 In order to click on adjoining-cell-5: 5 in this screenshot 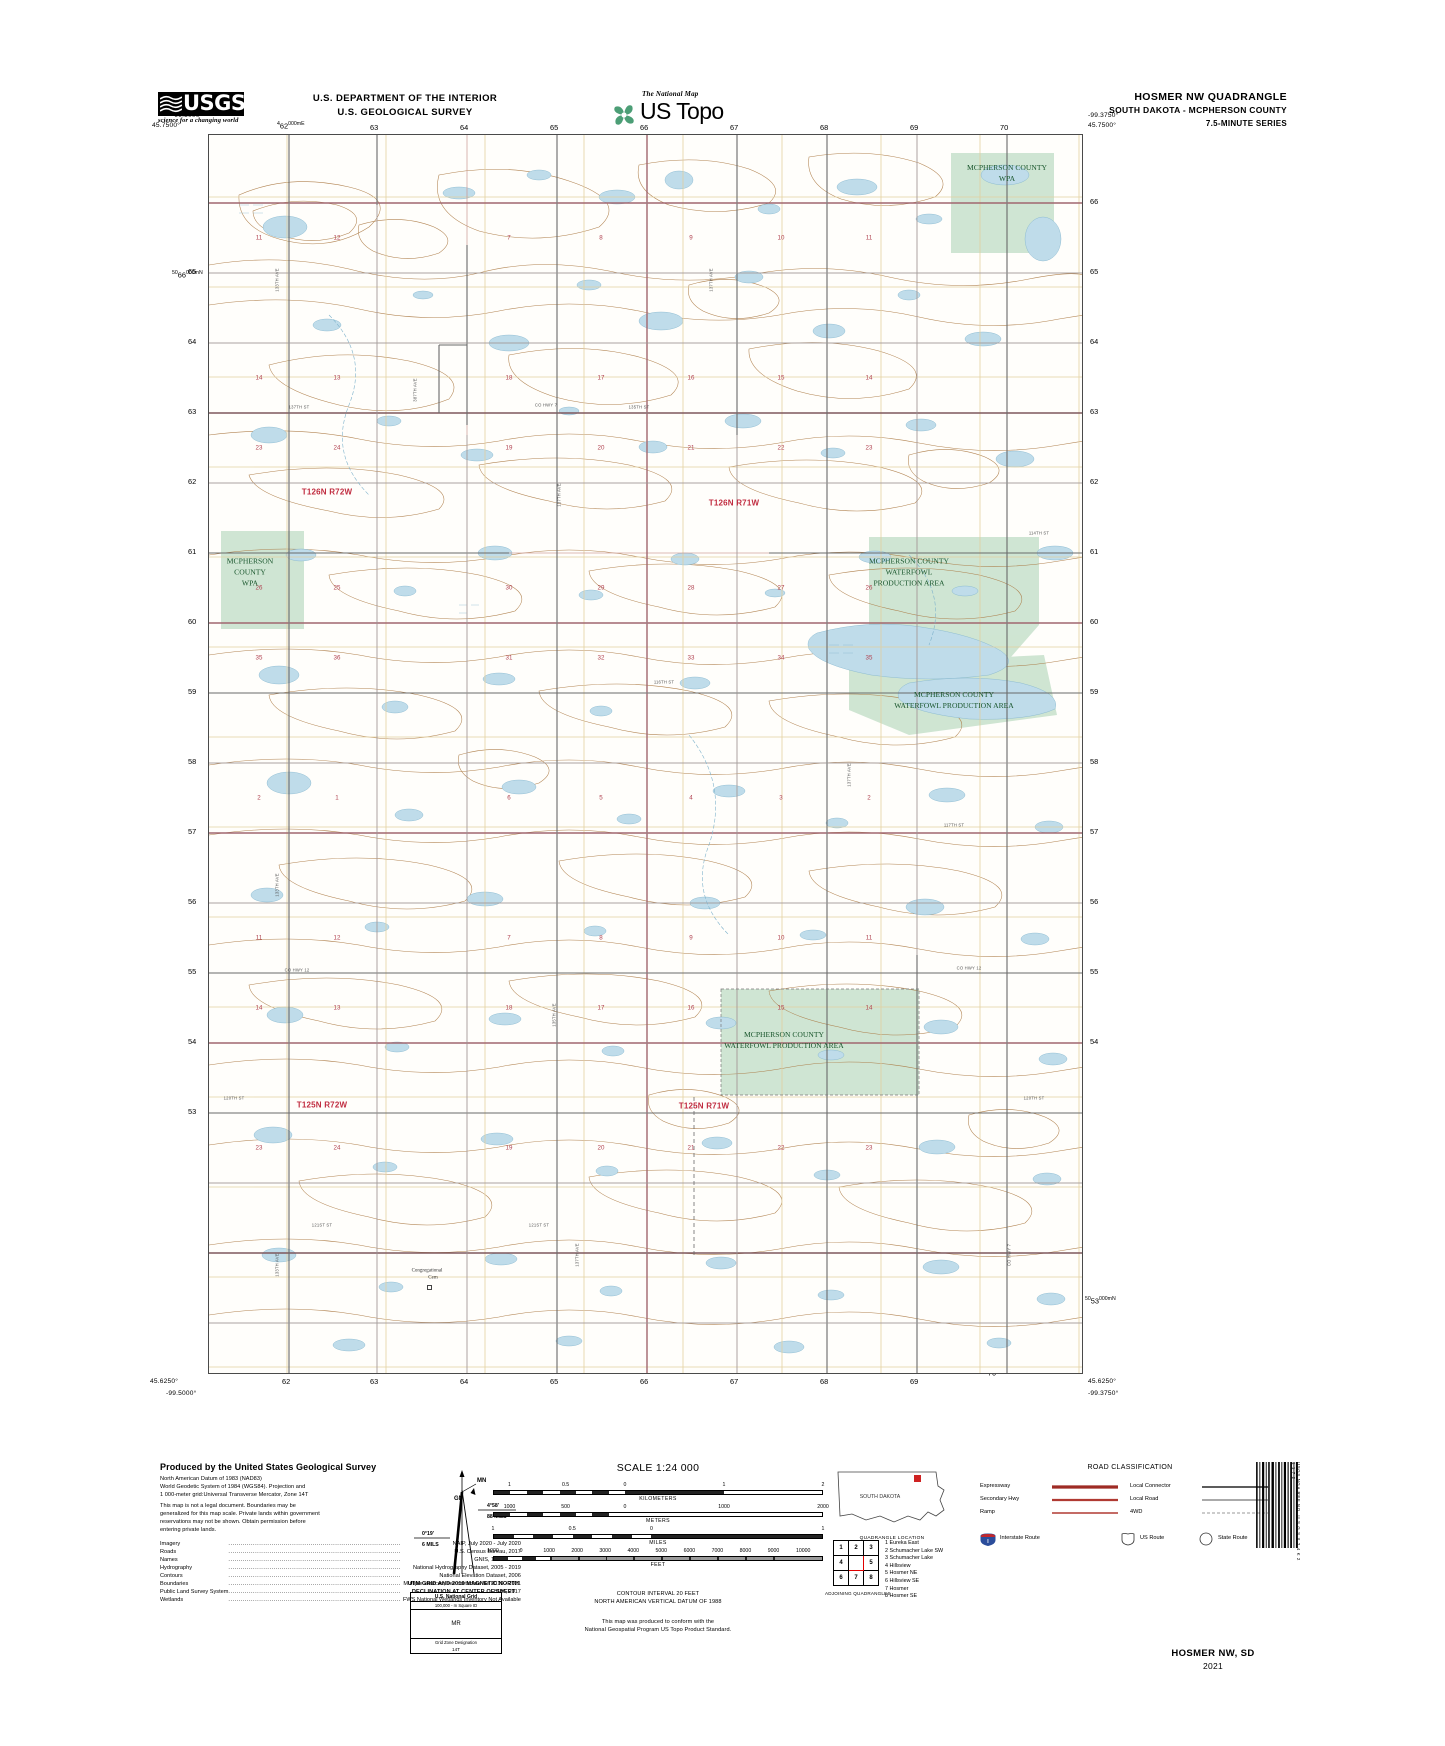, I will do `click(871, 1563)`.